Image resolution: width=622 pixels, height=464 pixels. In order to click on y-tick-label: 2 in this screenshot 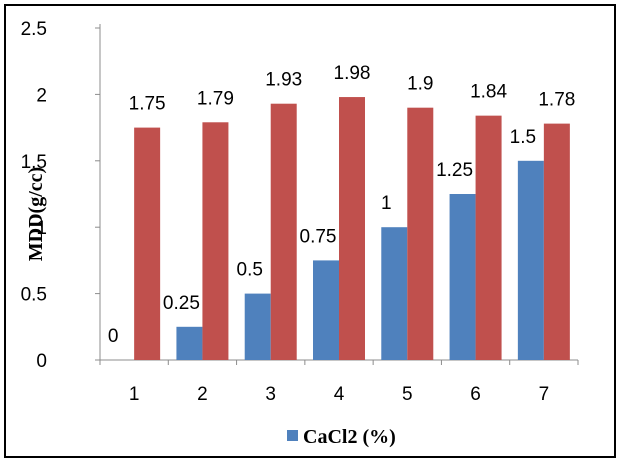, I will do `click(41, 95)`.